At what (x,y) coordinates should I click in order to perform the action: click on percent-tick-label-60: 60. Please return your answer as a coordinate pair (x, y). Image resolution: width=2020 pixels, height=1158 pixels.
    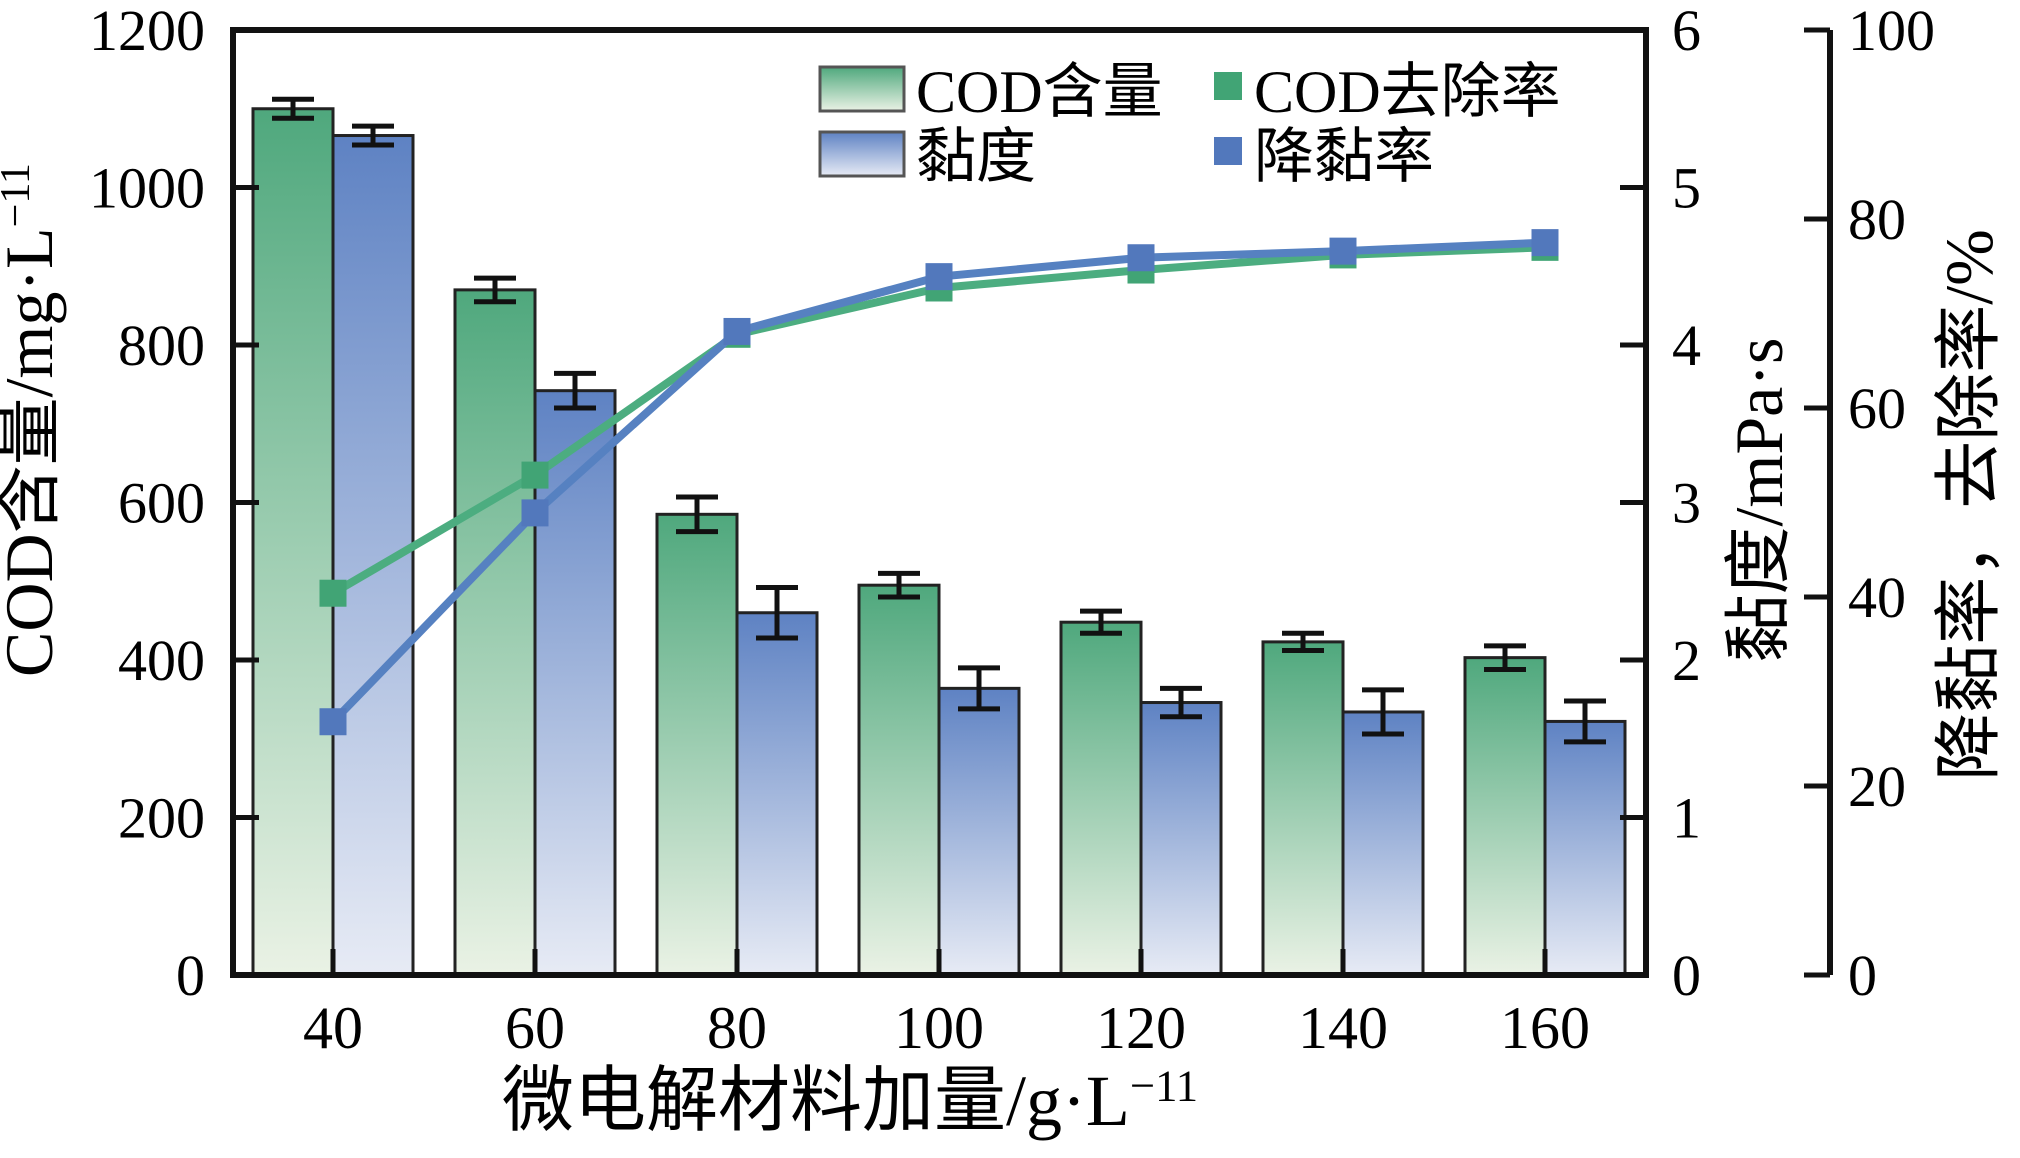
    Looking at the image, I should click on (1877, 408).